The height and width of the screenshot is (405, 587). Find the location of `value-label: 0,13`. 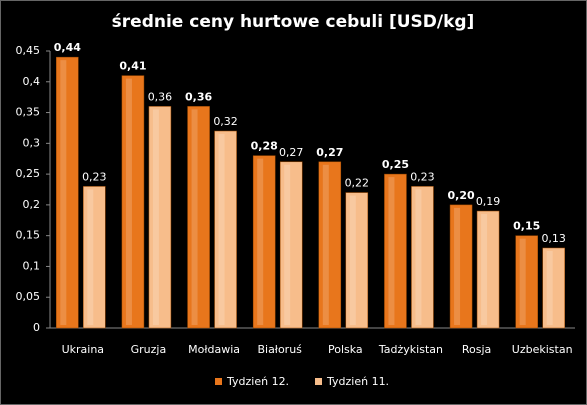

value-label: 0,13 is located at coordinates (553, 238).